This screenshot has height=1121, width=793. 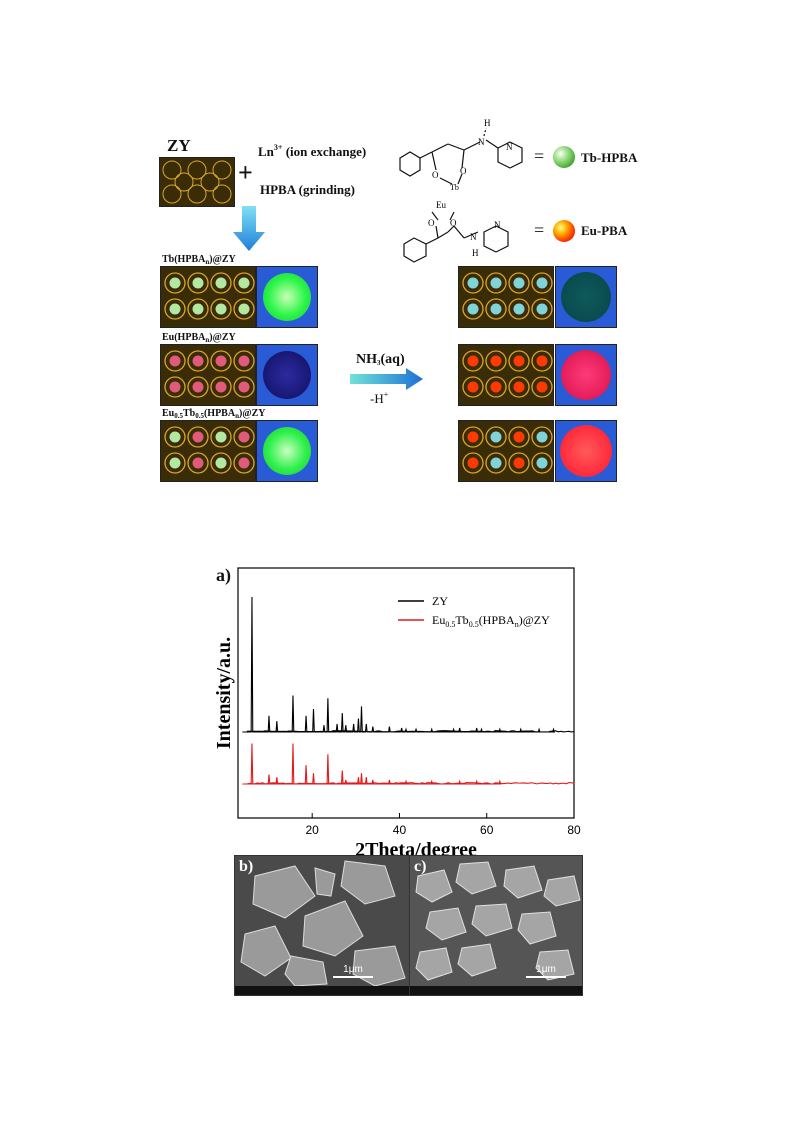 I want to click on x-tick-label: 40, so click(x=400, y=830).